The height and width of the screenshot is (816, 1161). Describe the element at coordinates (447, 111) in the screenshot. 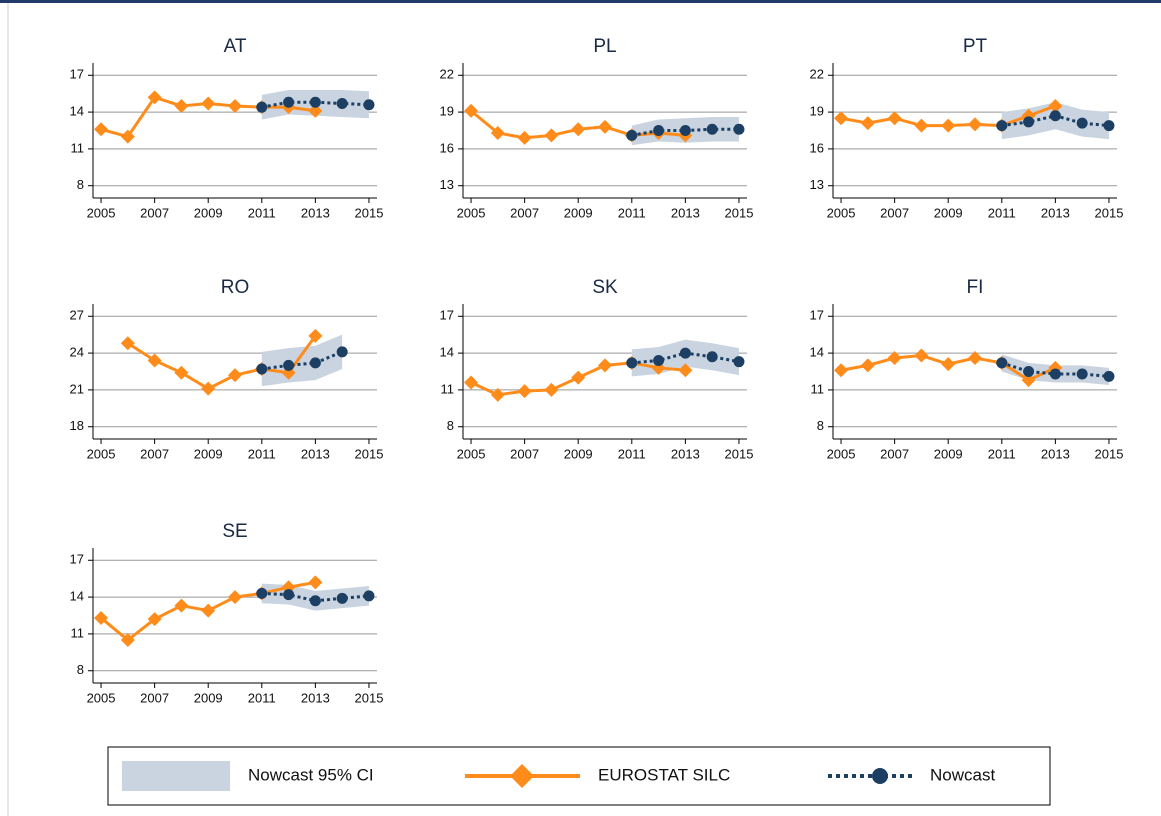

I see `y-tick-label: 19` at that location.